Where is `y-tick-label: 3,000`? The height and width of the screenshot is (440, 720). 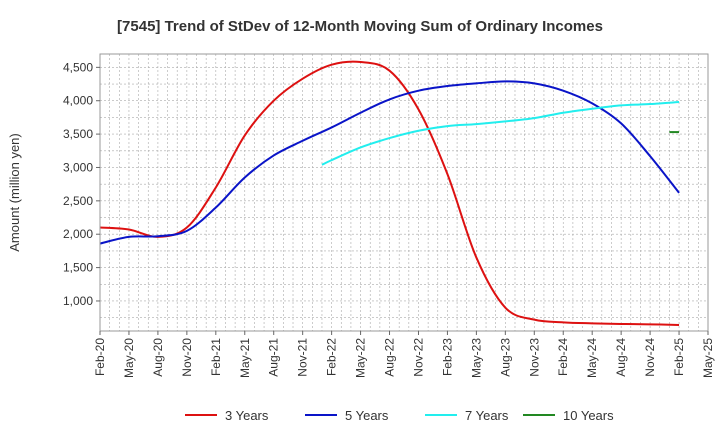 y-tick-label: 3,000 is located at coordinates (78, 167).